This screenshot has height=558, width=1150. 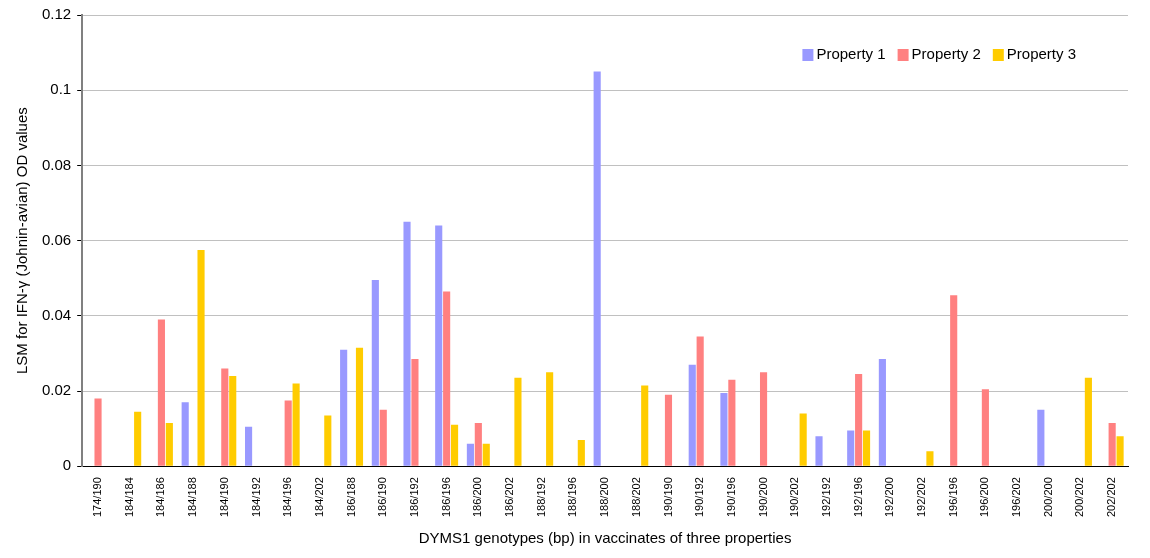 I want to click on x-tick-label: 192/196, so click(x=857, y=497).